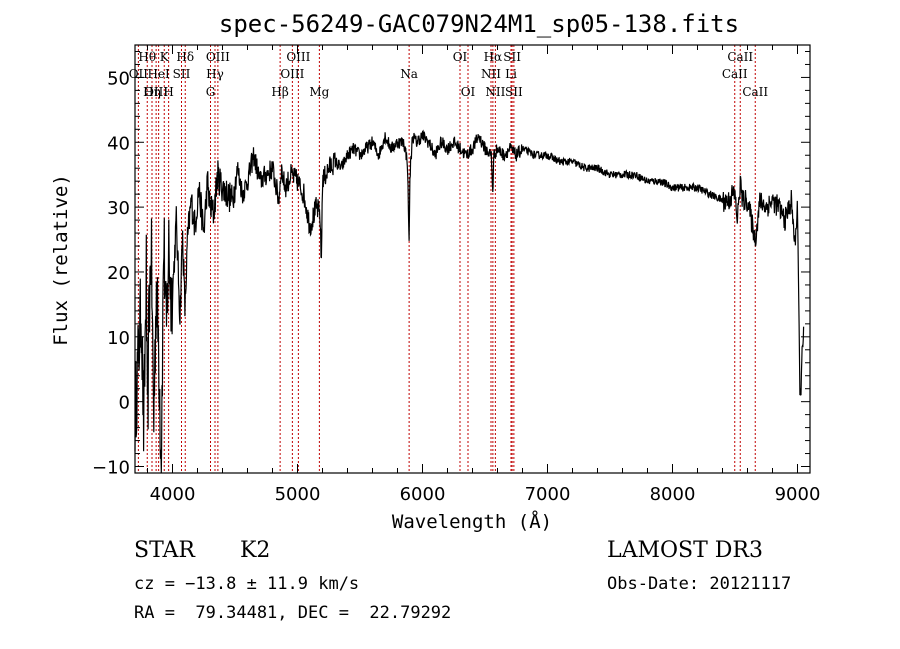  What do you see at coordinates (798, 494) in the screenshot?
I see `x-tick-label: 9000` at bounding box center [798, 494].